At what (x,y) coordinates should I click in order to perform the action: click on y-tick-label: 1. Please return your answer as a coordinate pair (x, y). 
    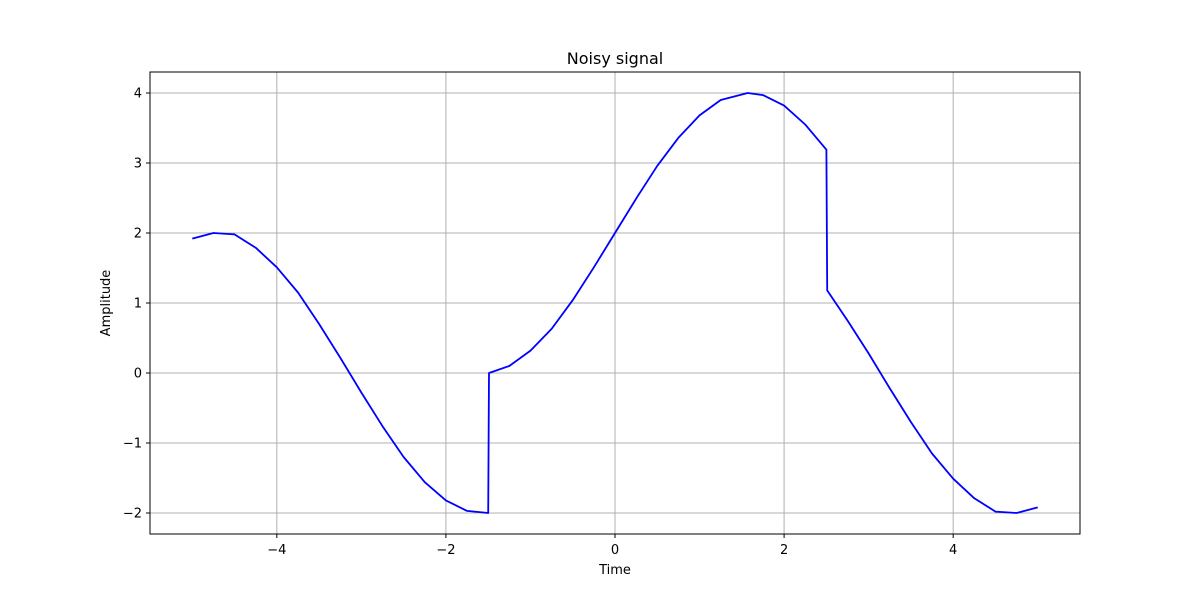
    Looking at the image, I should click on (138, 304).